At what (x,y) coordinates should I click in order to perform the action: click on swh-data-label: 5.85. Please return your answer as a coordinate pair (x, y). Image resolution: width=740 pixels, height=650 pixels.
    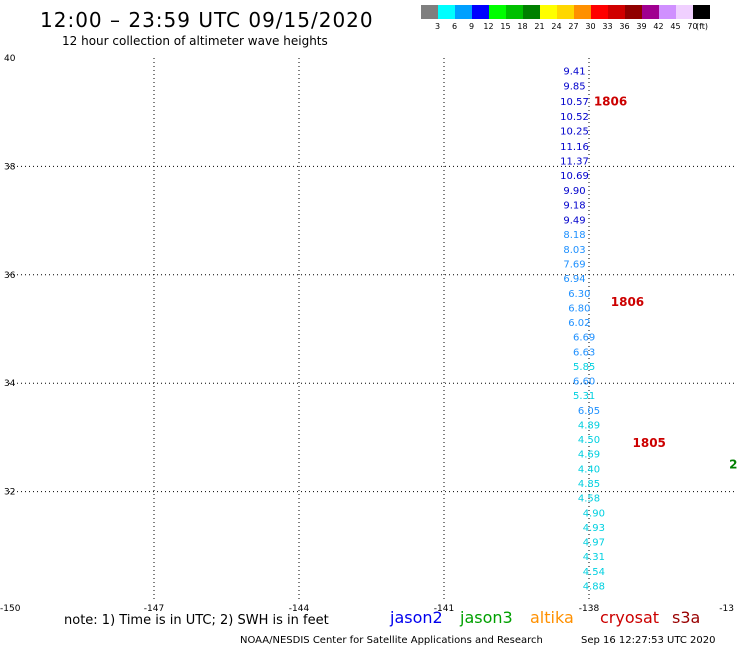
    Looking at the image, I should click on (584, 367).